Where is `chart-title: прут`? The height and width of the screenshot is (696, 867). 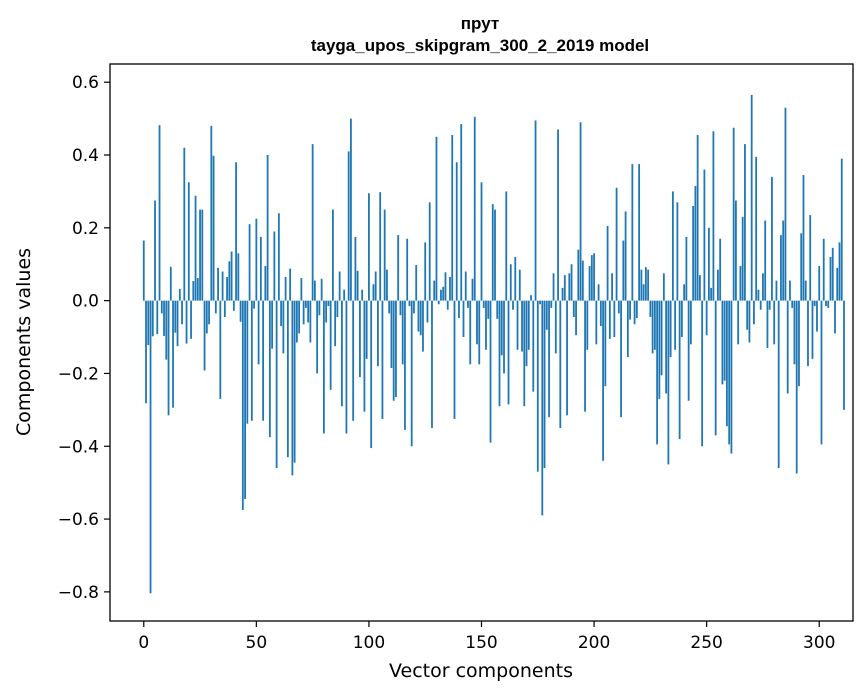
chart-title: прут is located at coordinates (480, 23).